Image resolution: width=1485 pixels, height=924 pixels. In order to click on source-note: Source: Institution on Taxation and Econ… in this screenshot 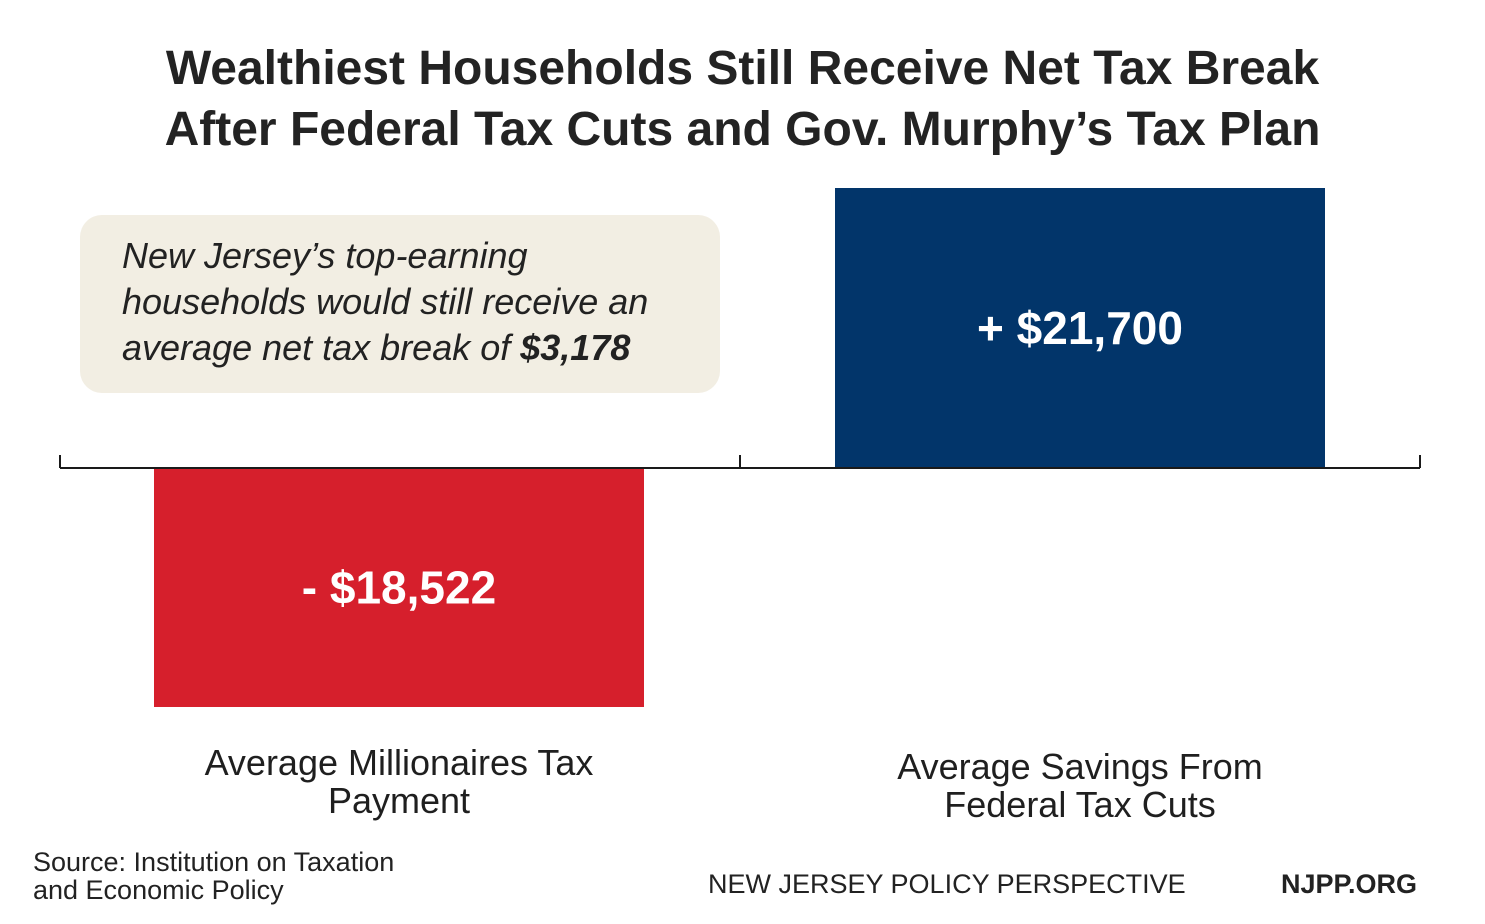, I will do `click(213, 876)`.